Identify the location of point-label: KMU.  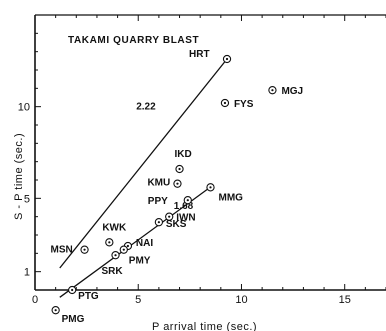
(158, 183).